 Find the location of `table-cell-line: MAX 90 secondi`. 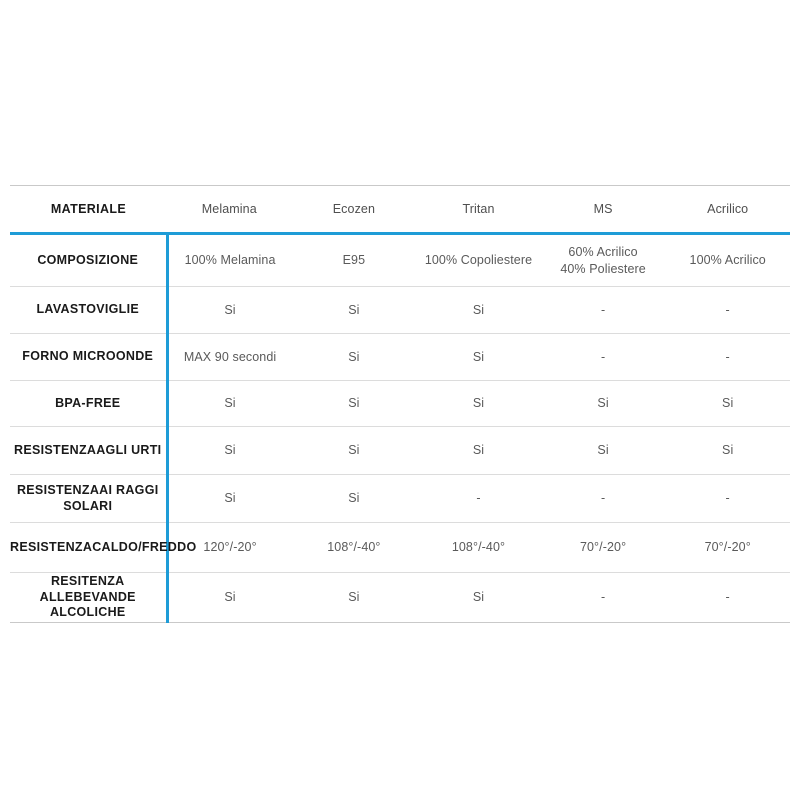

table-cell-line: MAX 90 secondi is located at coordinates (230, 356).